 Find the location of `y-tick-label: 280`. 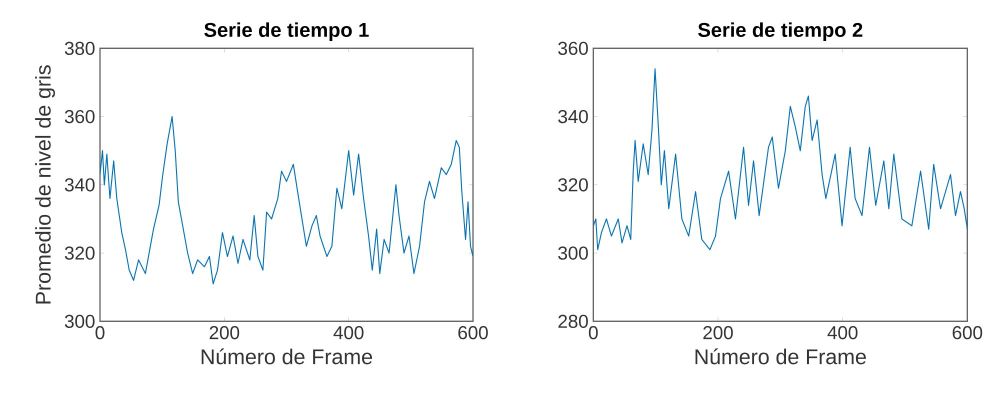

y-tick-label: 280 is located at coordinates (573, 321).